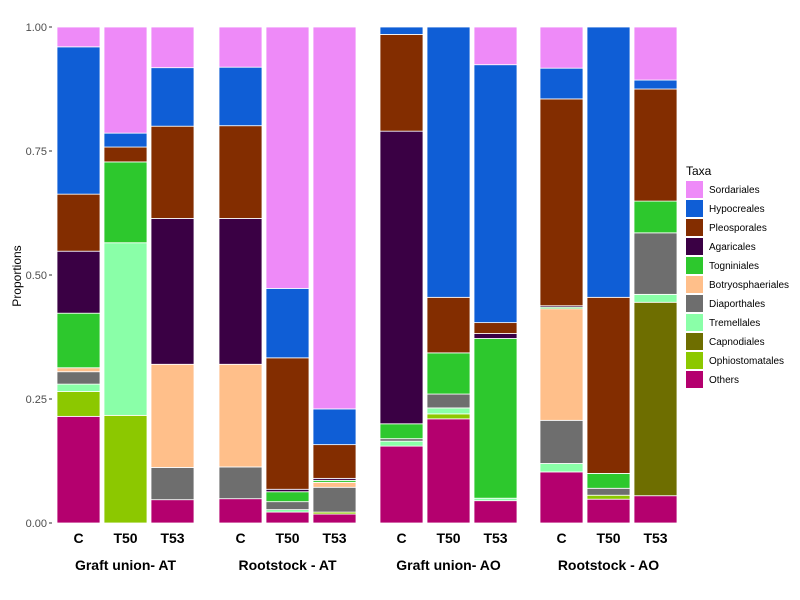 Image resolution: width=800 pixels, height=600 pixels. I want to click on legend-title: Taxa, so click(699, 171).